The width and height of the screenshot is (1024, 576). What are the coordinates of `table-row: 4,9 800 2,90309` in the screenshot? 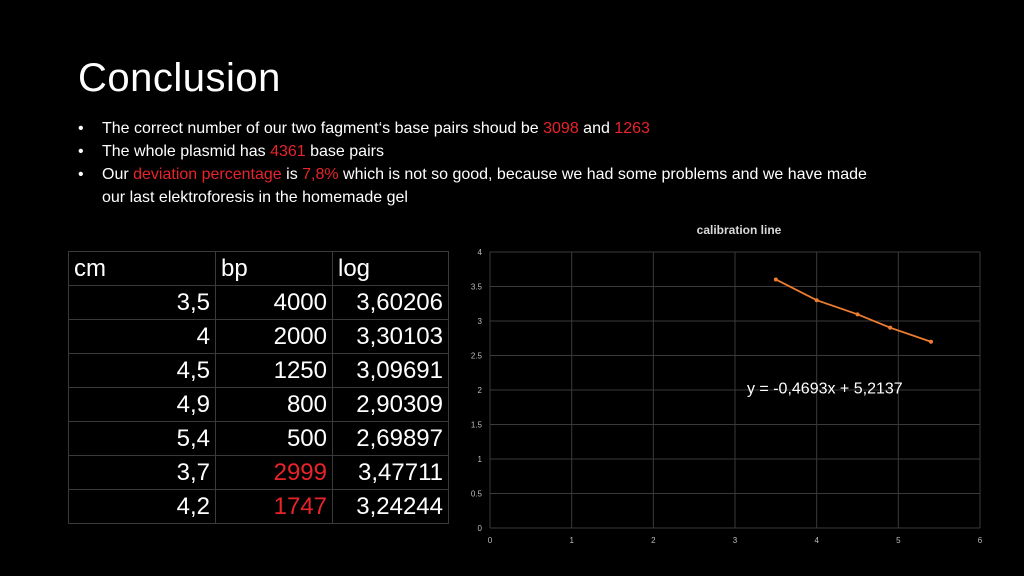 It's located at (258, 404).